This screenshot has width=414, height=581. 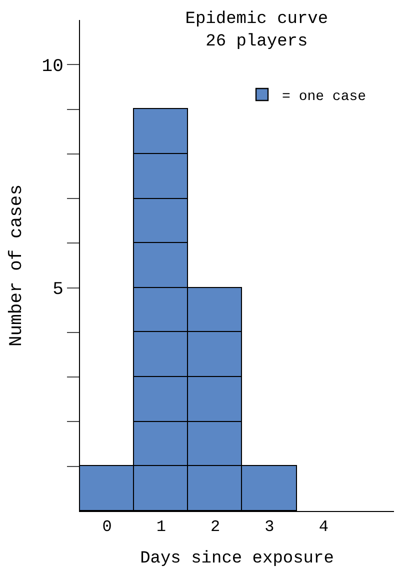 I want to click on y-tick-label: 5, so click(x=58, y=290).